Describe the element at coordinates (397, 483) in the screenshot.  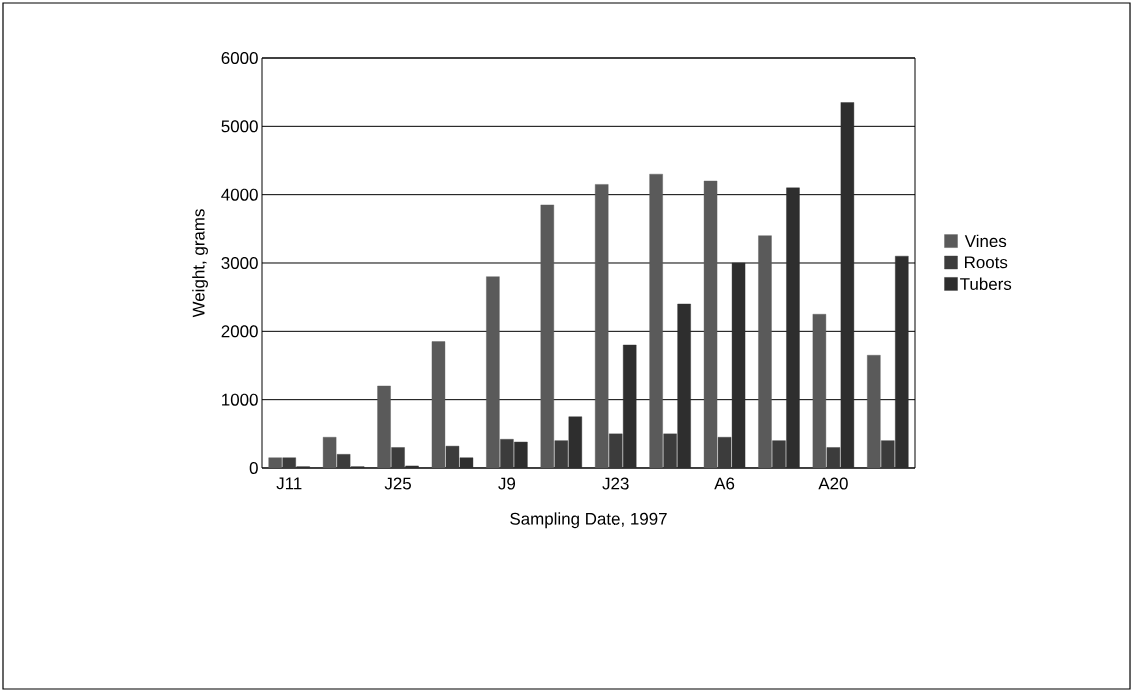
I see `x-tick-label: J25` at that location.